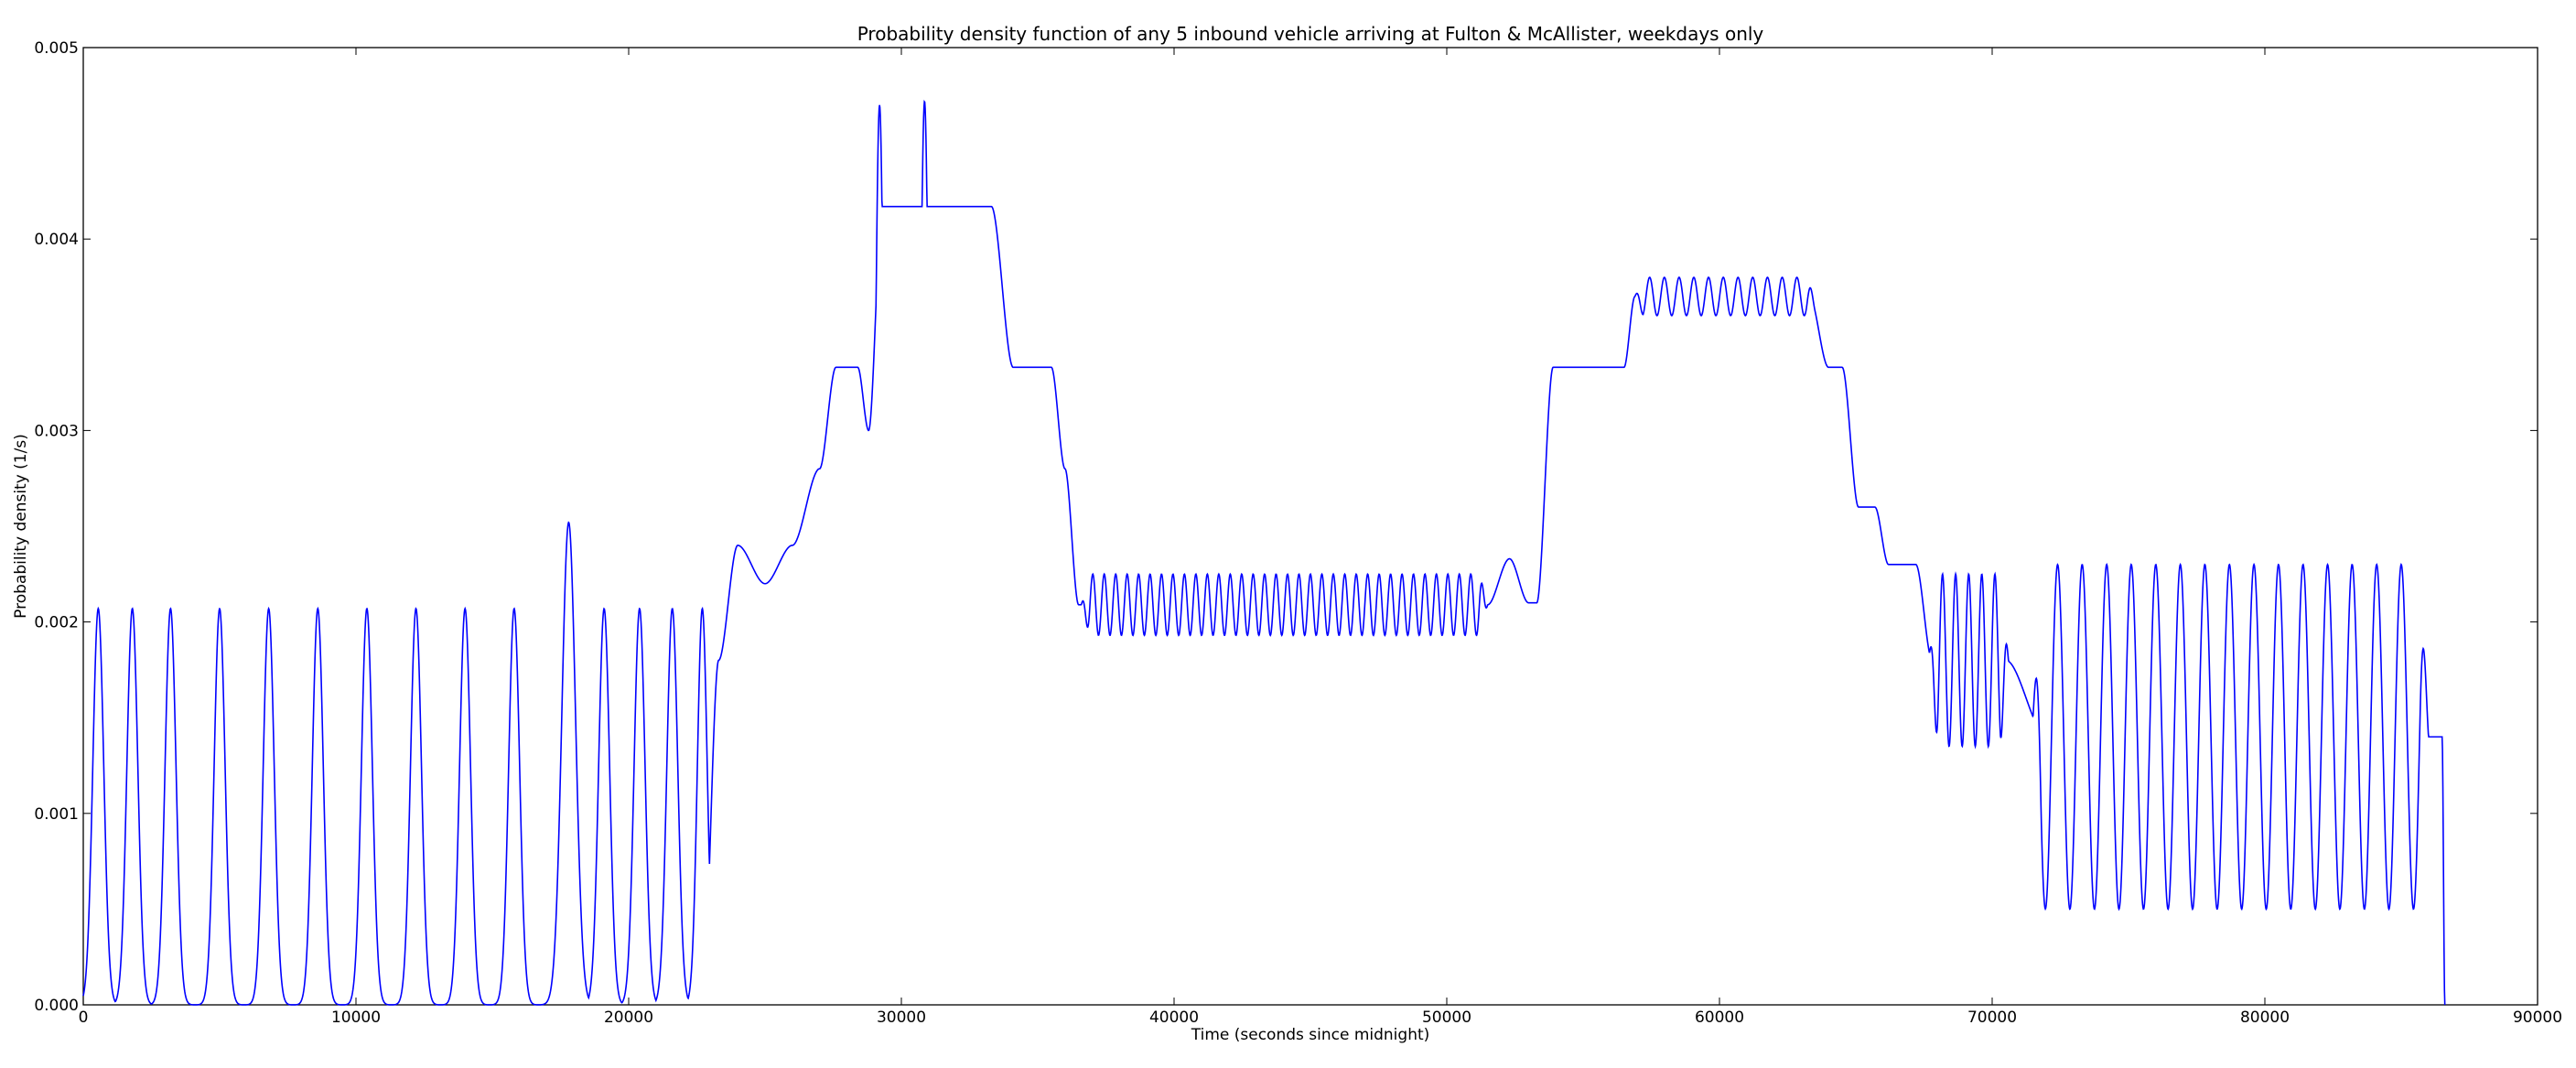  What do you see at coordinates (1719, 1018) in the screenshot?
I see `x-tick-label: 60000` at bounding box center [1719, 1018].